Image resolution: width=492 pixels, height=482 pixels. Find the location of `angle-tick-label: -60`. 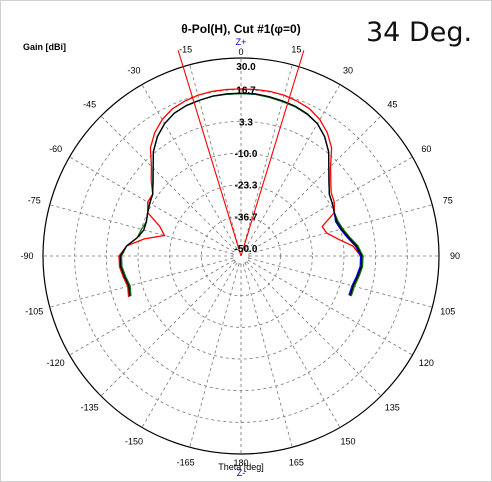

angle-tick-label: -60 is located at coordinates (55, 149).